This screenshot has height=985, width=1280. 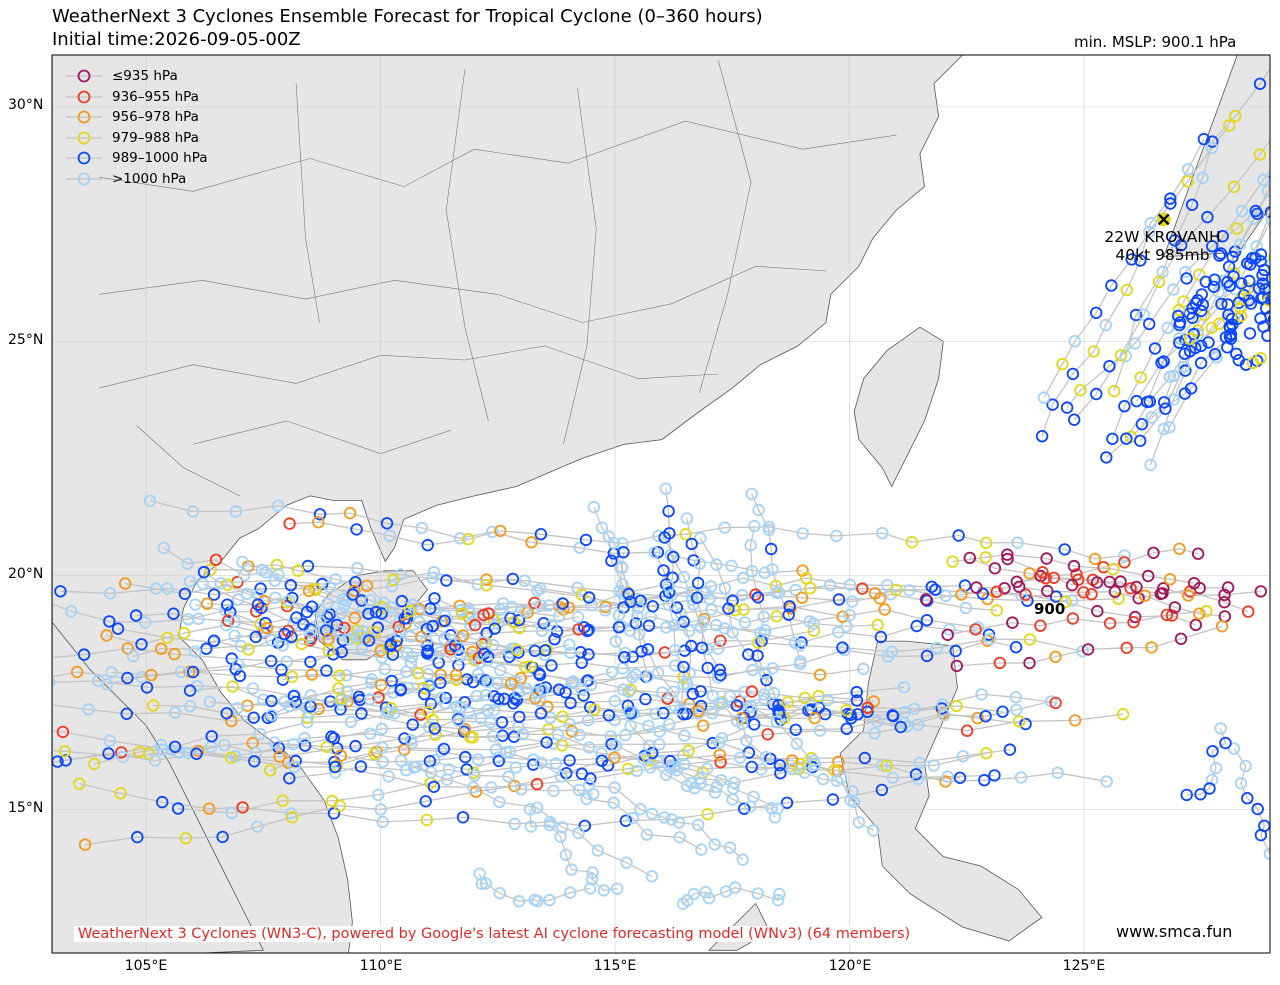 What do you see at coordinates (467, 245) in the screenshot?
I see `province-border` at bounding box center [467, 245].